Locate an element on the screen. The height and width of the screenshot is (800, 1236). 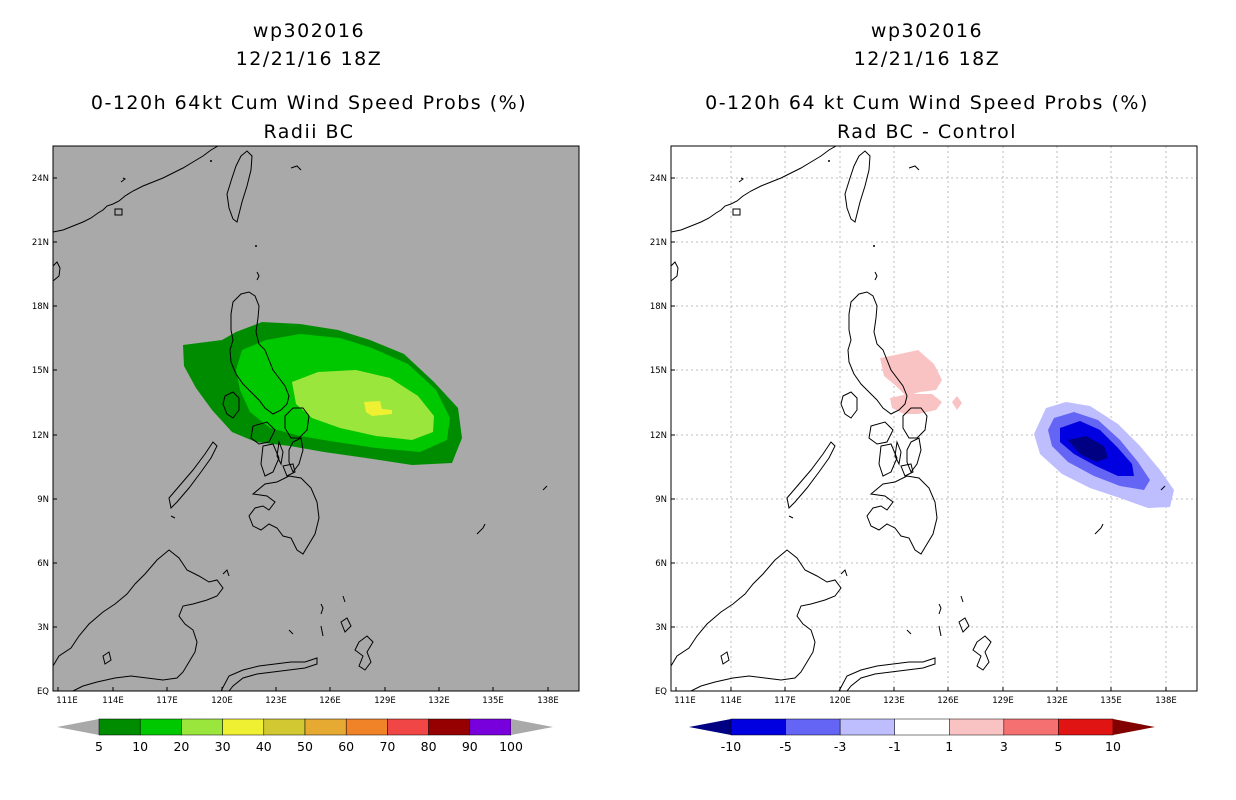
left-title-product: 0-120h 64kt Cum Wind Speed Probs (%) is located at coordinates (309, 103).